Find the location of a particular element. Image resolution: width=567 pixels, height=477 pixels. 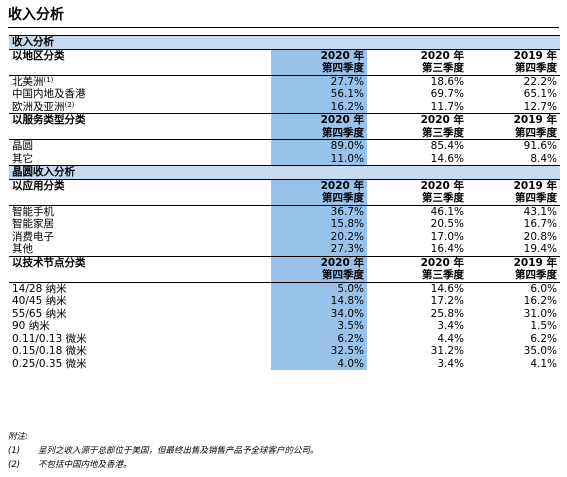

value-cell: 14.6% is located at coordinates (447, 288).